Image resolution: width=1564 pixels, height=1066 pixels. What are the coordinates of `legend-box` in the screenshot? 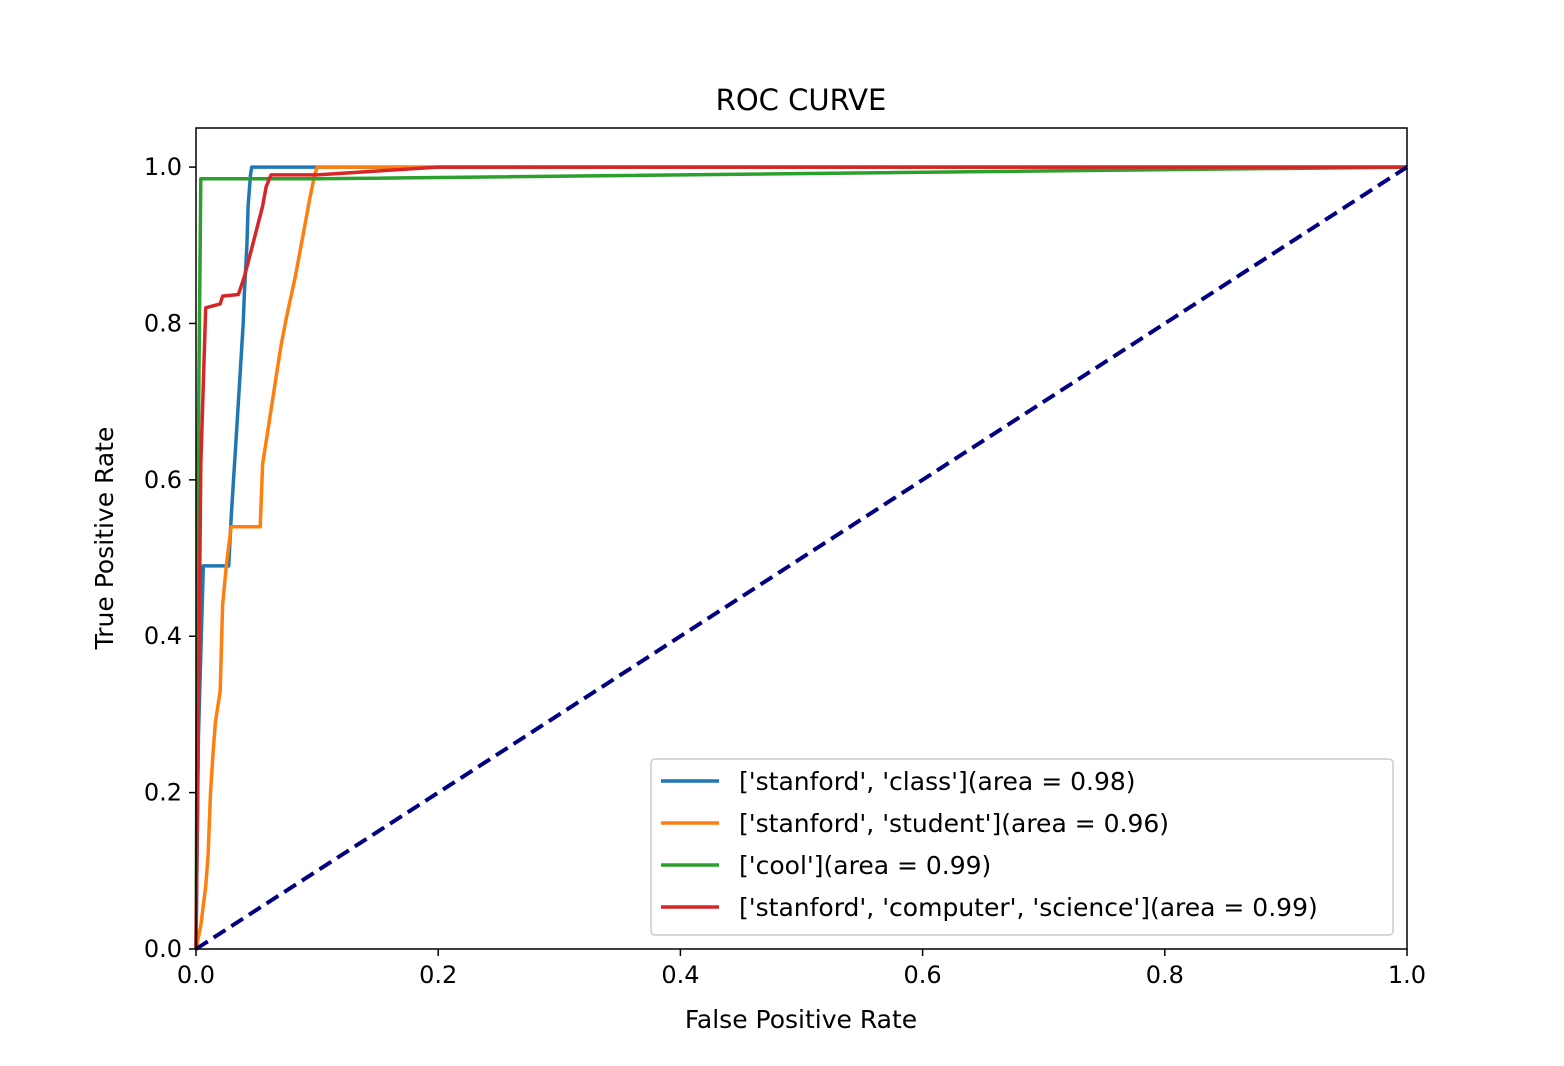 It's located at (1022, 847).